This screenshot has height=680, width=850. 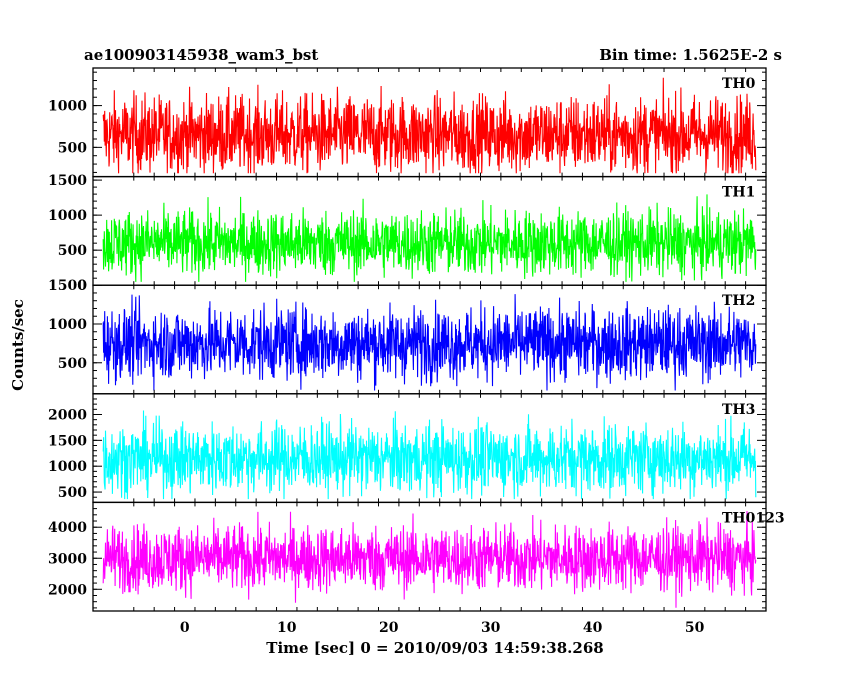 I want to click on series-label-th0123: TH0123, so click(x=753, y=518).